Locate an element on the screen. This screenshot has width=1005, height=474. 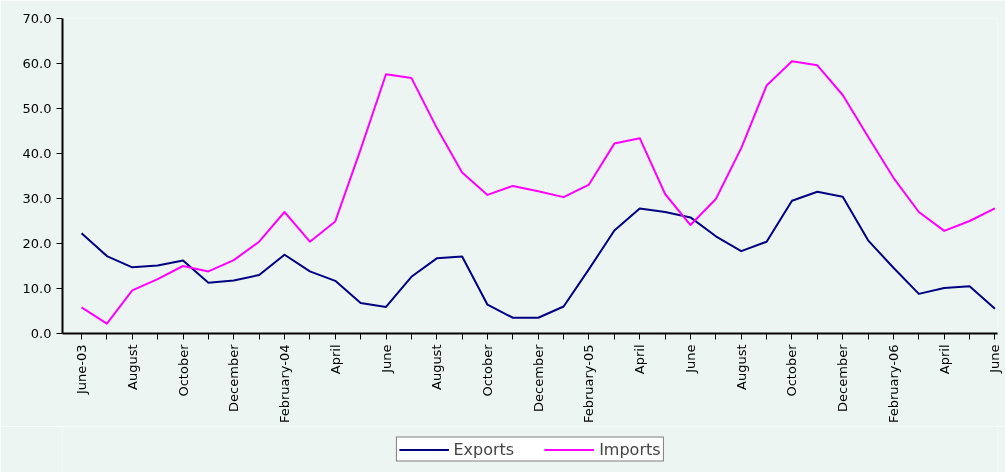
y-tick-label: 0.0 is located at coordinates (41, 333).